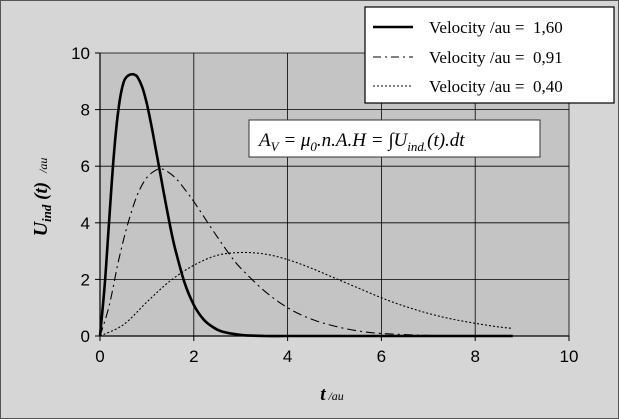  Describe the element at coordinates (569, 356) in the screenshot. I see `x-tick-label: 10` at that location.